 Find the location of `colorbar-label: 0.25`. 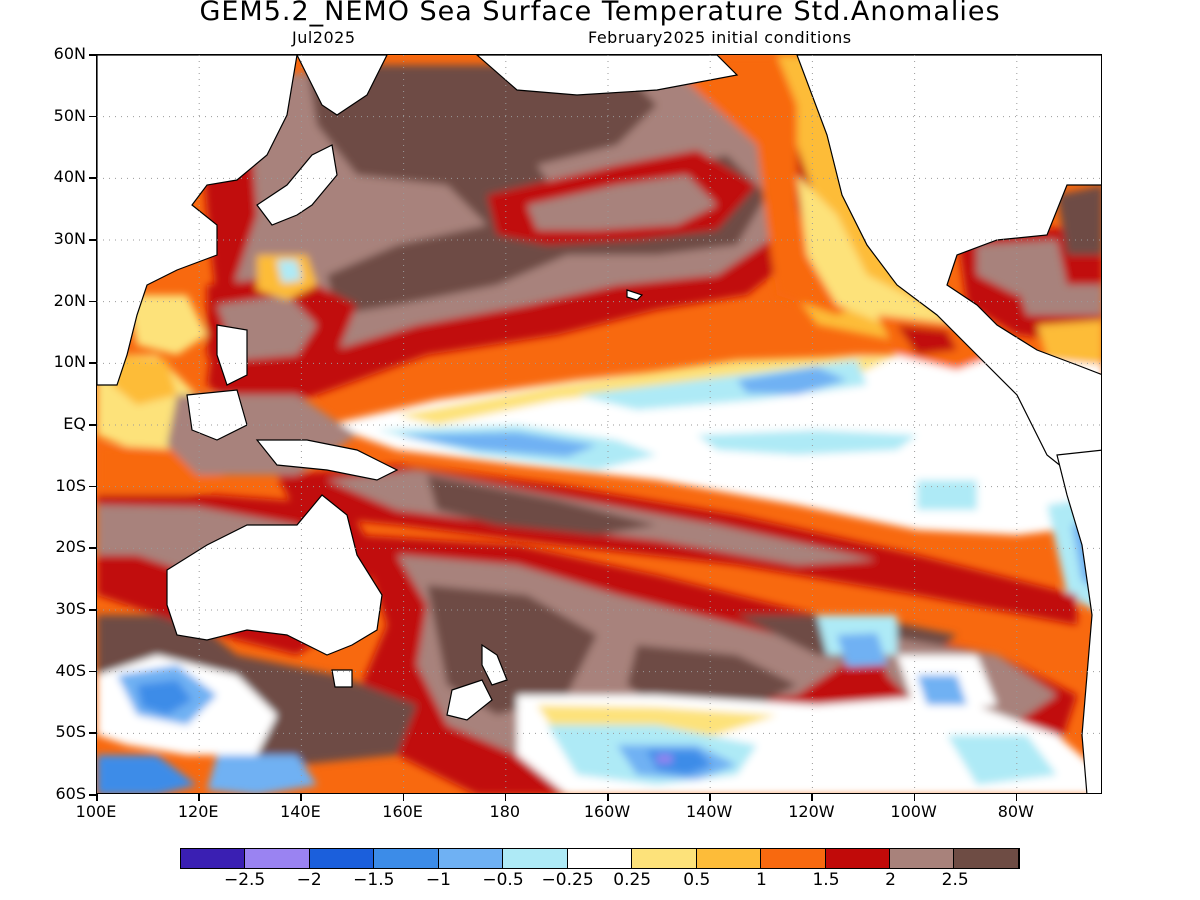

colorbar-label: 0.25 is located at coordinates (632, 880).